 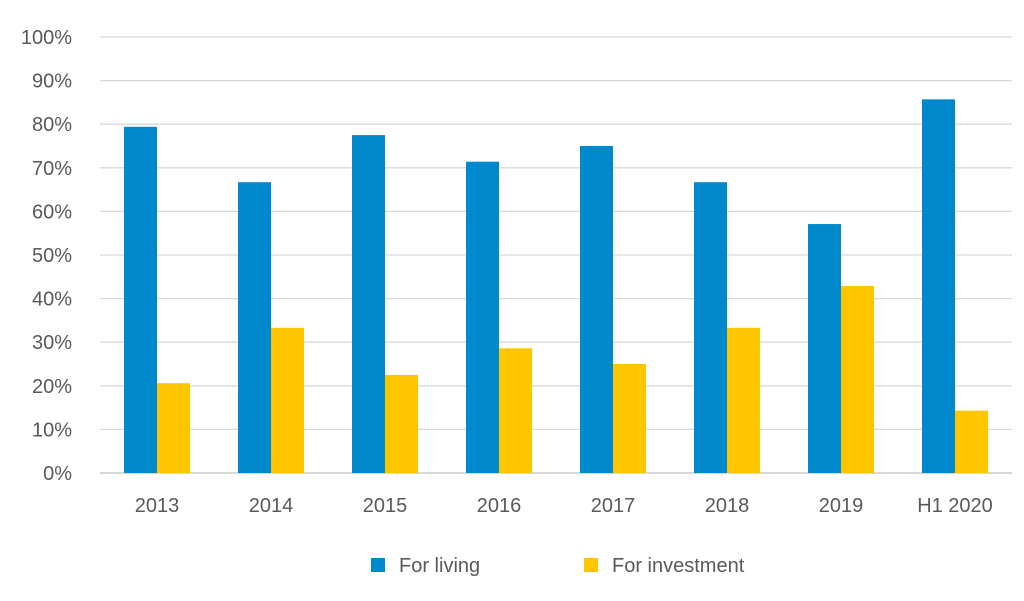 I want to click on bar-for-living-2014, so click(x=254, y=328).